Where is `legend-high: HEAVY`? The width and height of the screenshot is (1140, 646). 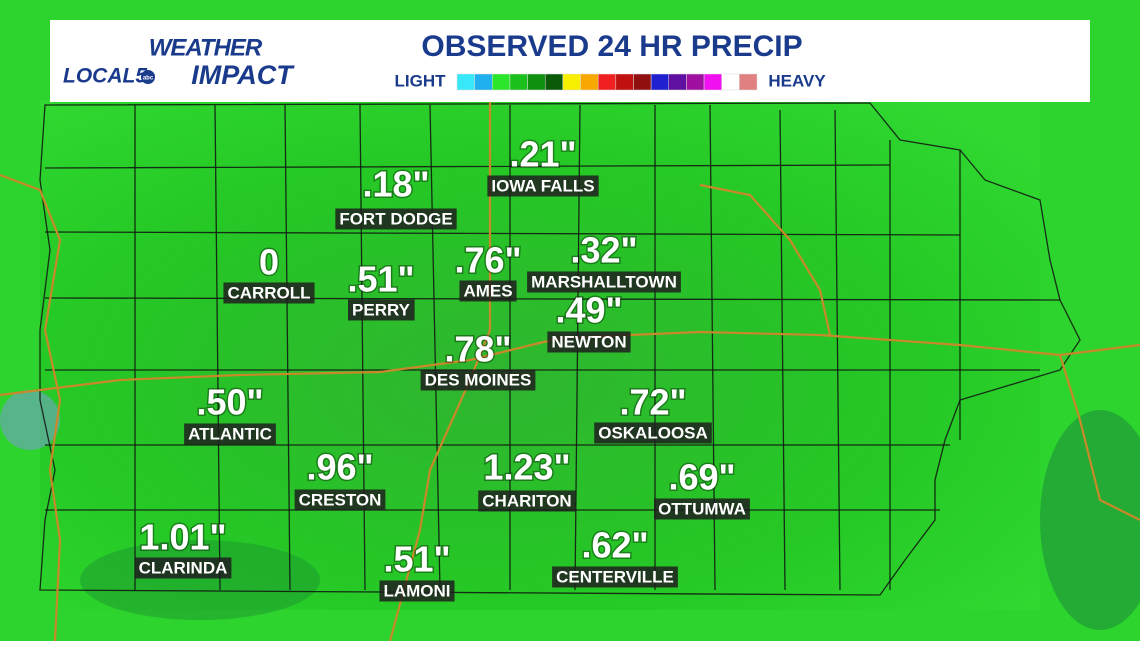
legend-high: HEAVY is located at coordinates (797, 80).